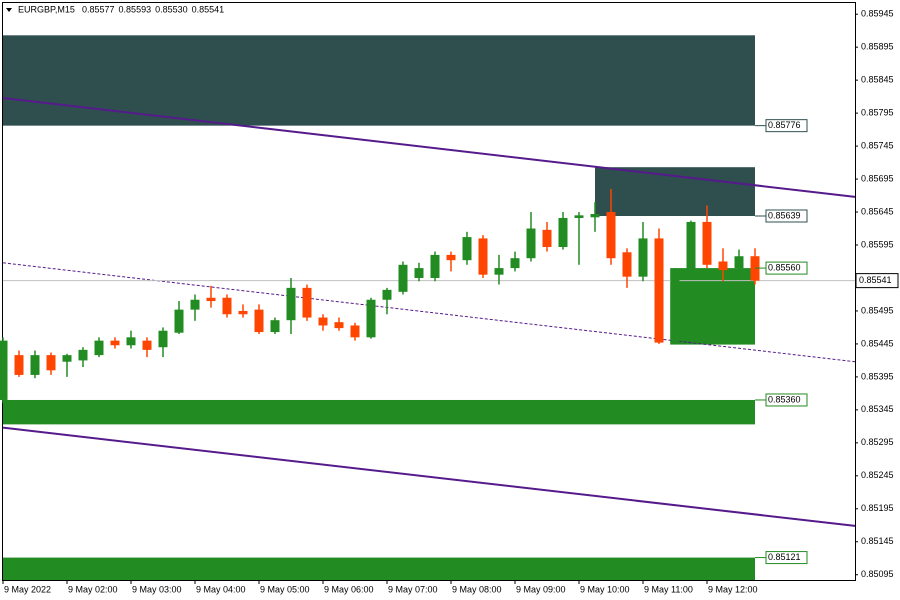 The height and width of the screenshot is (600, 900). I want to click on symbol: EURGBP,M15, so click(46, 9).